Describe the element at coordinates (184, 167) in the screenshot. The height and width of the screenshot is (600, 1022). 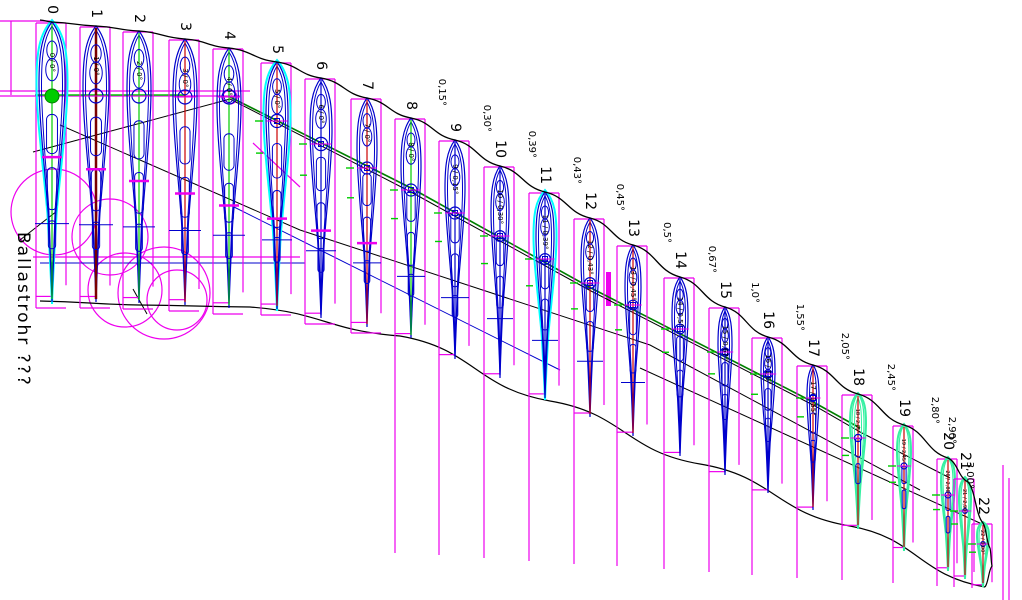
I see `rib-3: 3 3 / 0°` at that location.